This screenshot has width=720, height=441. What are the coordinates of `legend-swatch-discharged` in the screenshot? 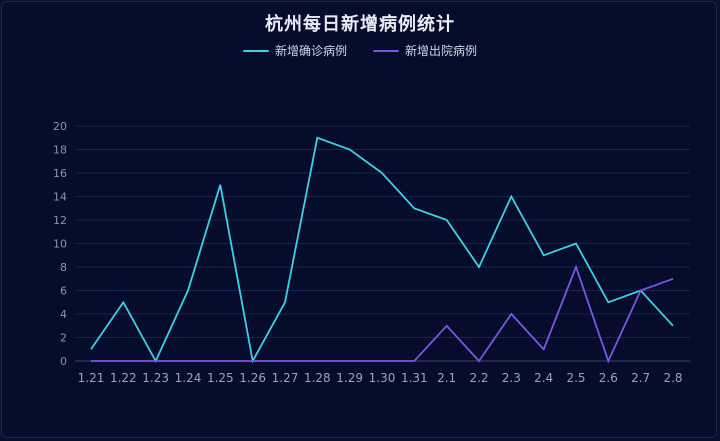 It's located at (386, 50).